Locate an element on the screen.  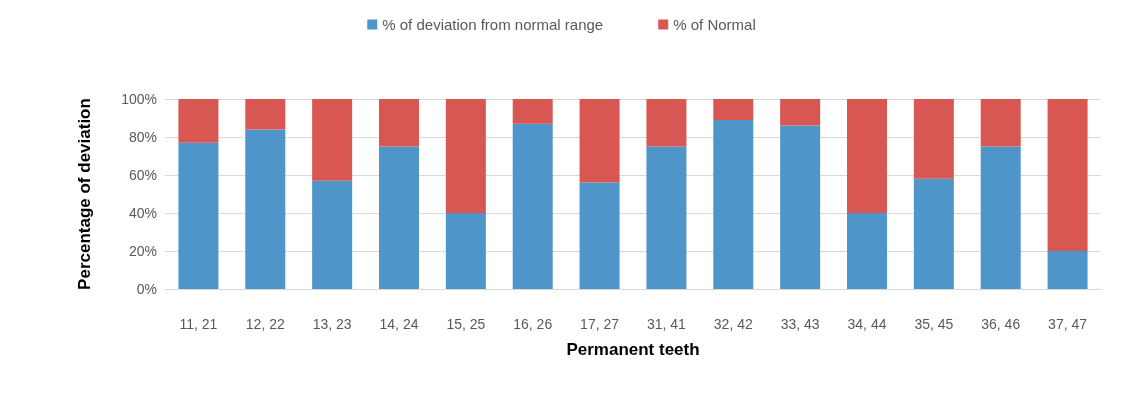
y-tick-label: 20% is located at coordinates (142, 251).